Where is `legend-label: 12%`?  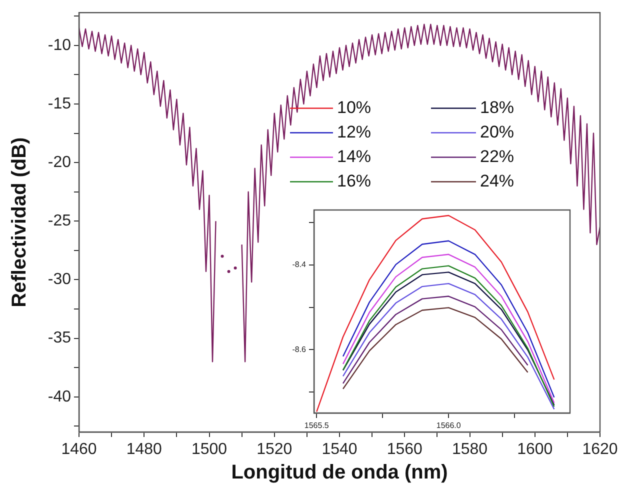 legend-label: 12% is located at coordinates (354, 132).